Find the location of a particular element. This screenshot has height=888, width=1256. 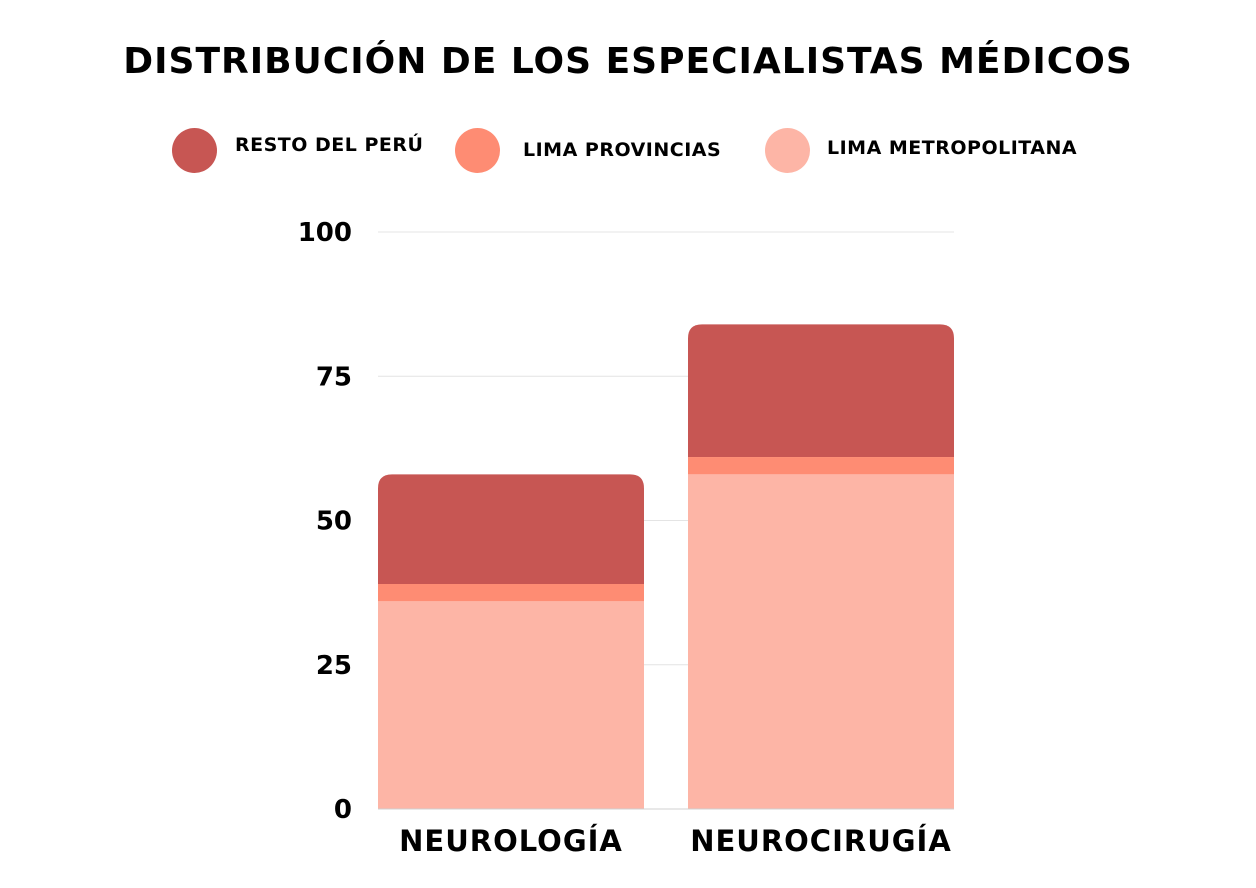

legend-swatch-resto-del-peru is located at coordinates (194, 150).